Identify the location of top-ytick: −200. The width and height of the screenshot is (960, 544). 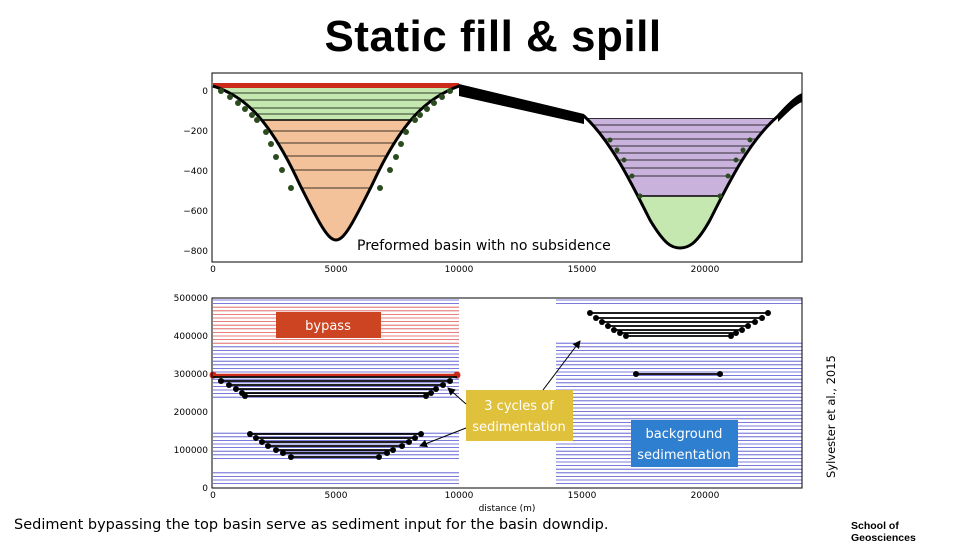
(195, 132).